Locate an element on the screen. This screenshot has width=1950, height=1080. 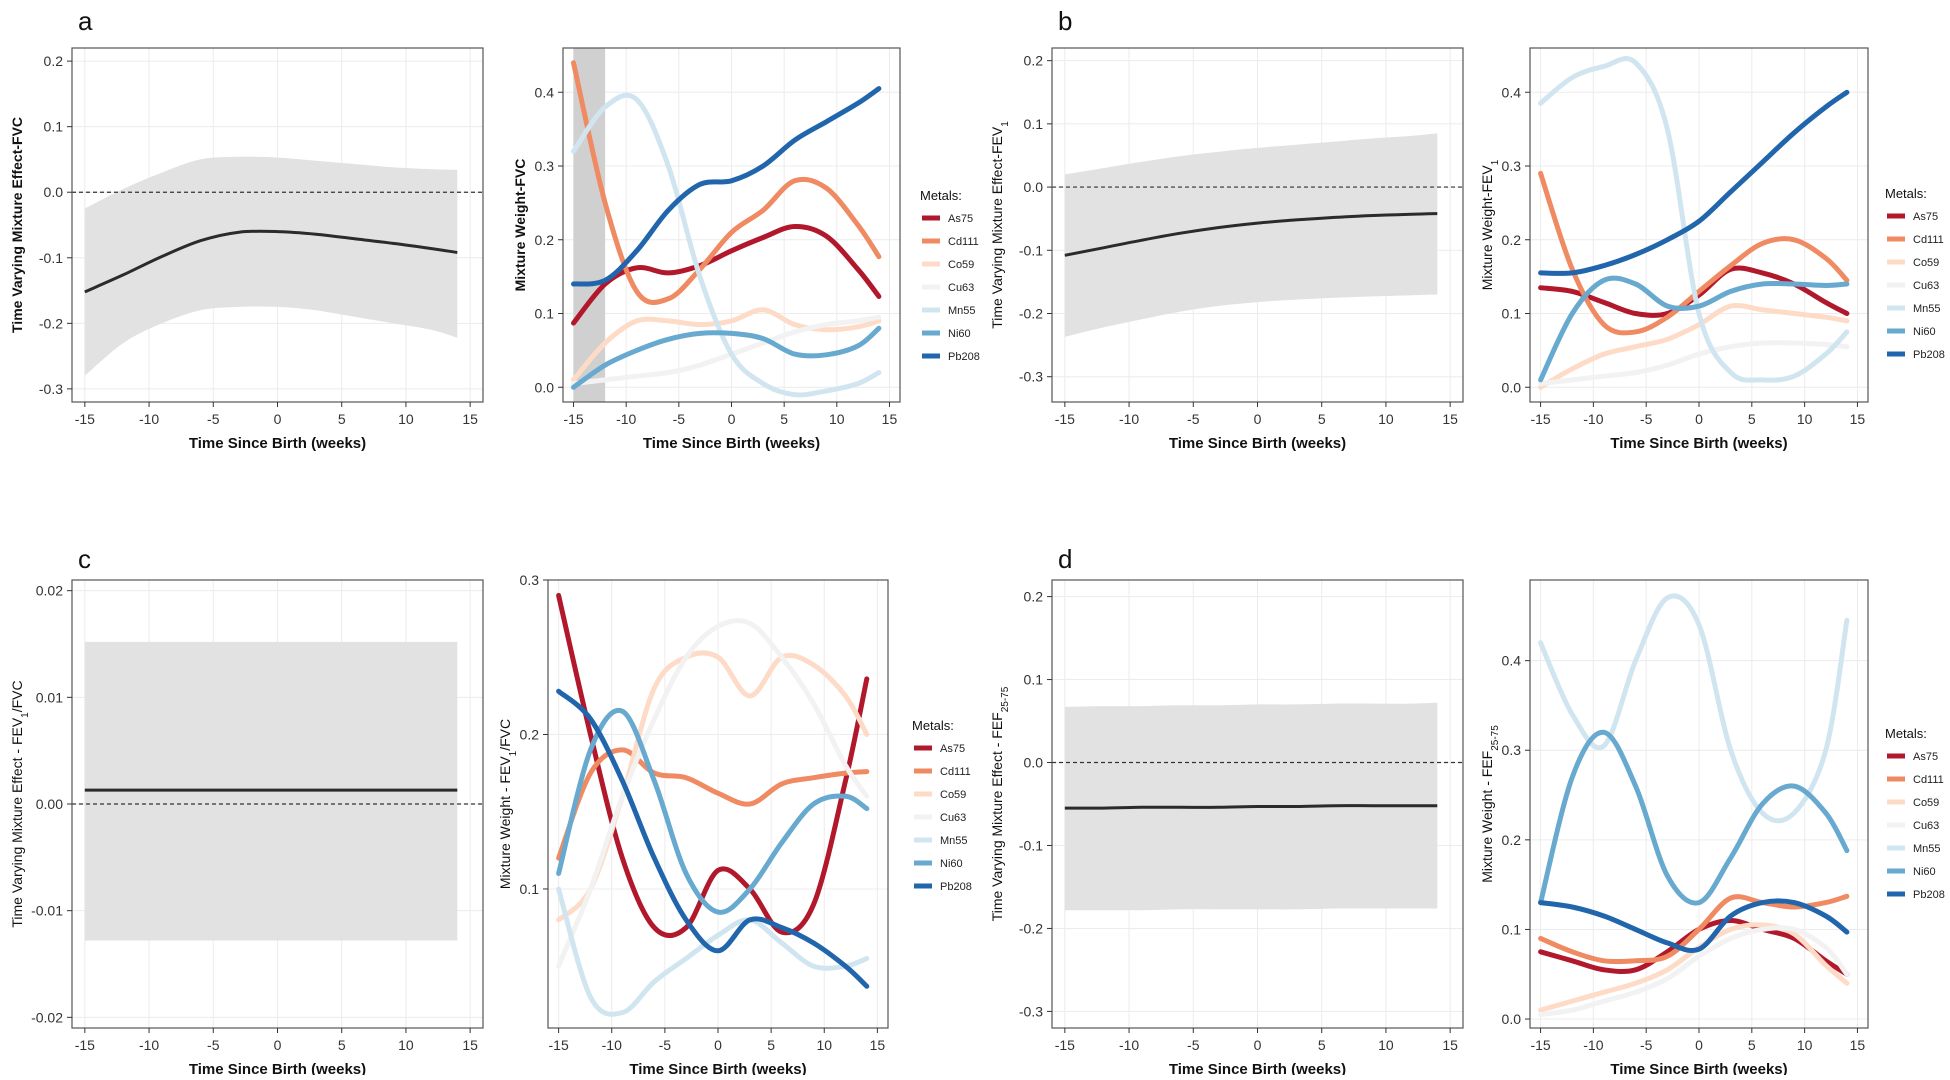
y-axis-title: Mixture Weight-FVC is located at coordinates (520, 225).